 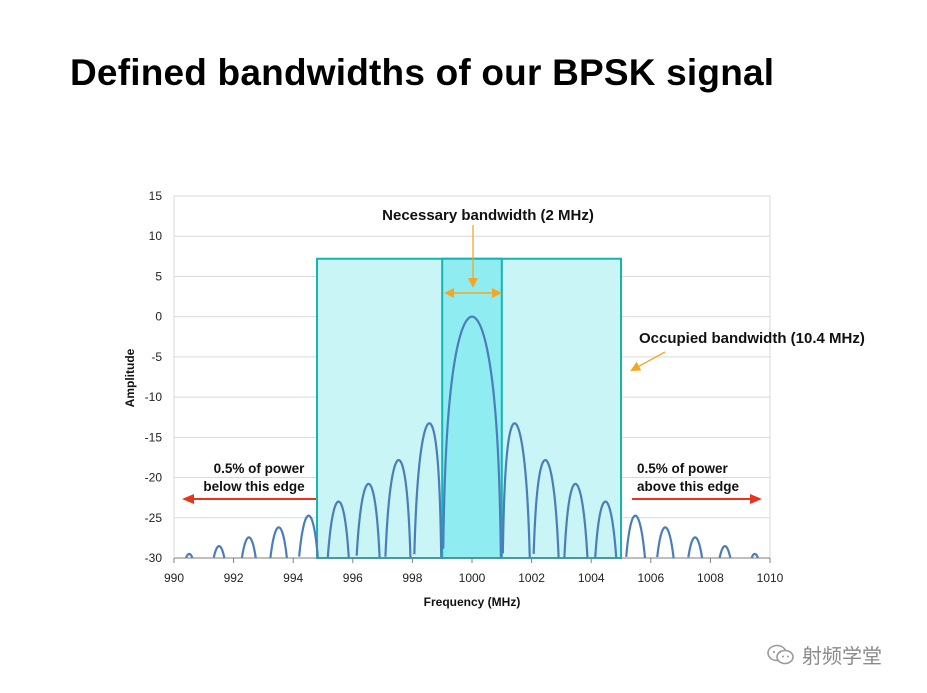 I want to click on x-tick-label: 994, so click(x=293, y=578).